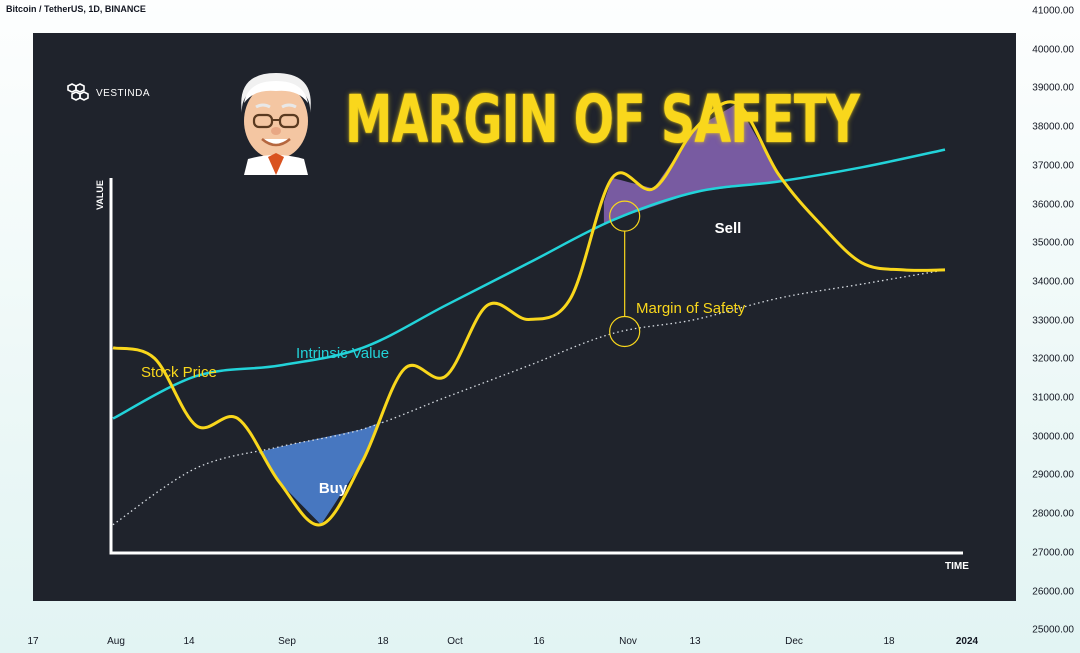 This screenshot has width=1080, height=653. What do you see at coordinates (1053, 475) in the screenshot?
I see `price-axis-tick: 29000.00` at bounding box center [1053, 475].